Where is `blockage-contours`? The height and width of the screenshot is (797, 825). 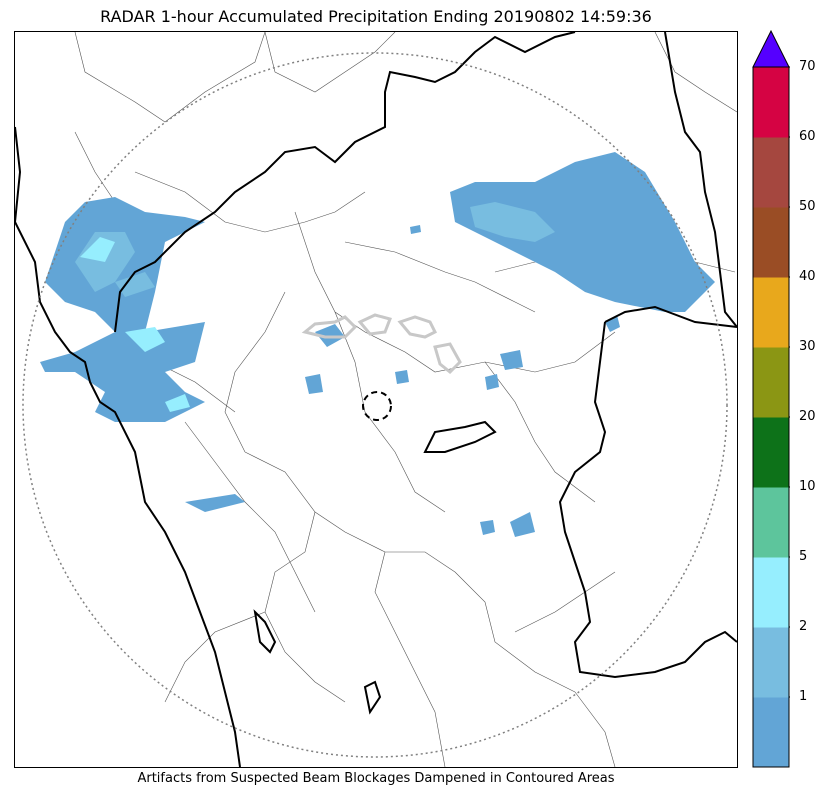 blockage-contours is located at coordinates (381, 344).